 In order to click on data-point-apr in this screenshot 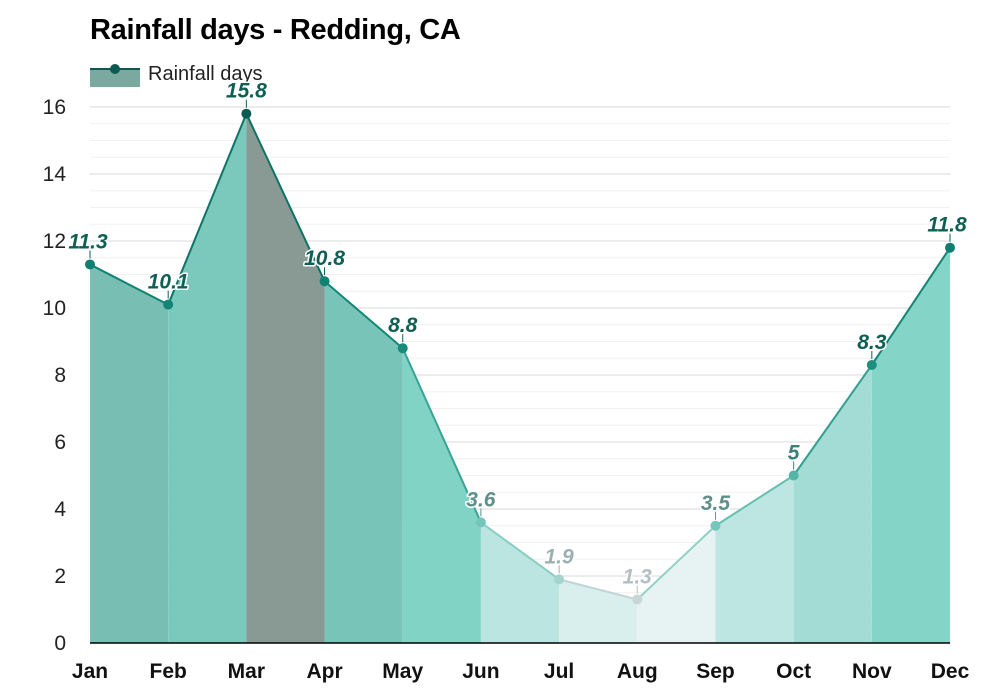, I will do `click(324, 281)`.